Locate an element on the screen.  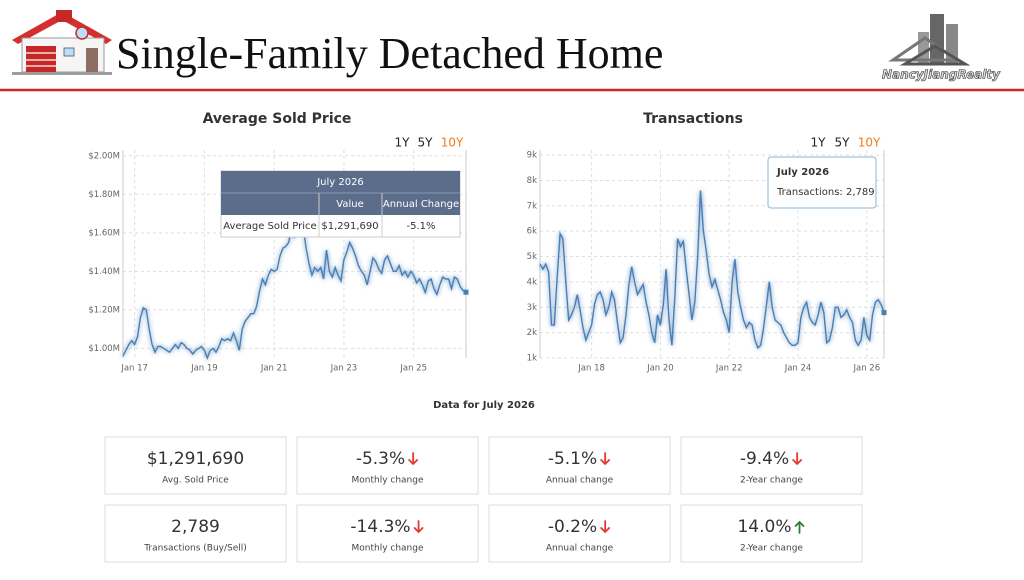
stat-value: -5.3% is located at coordinates (380, 459).